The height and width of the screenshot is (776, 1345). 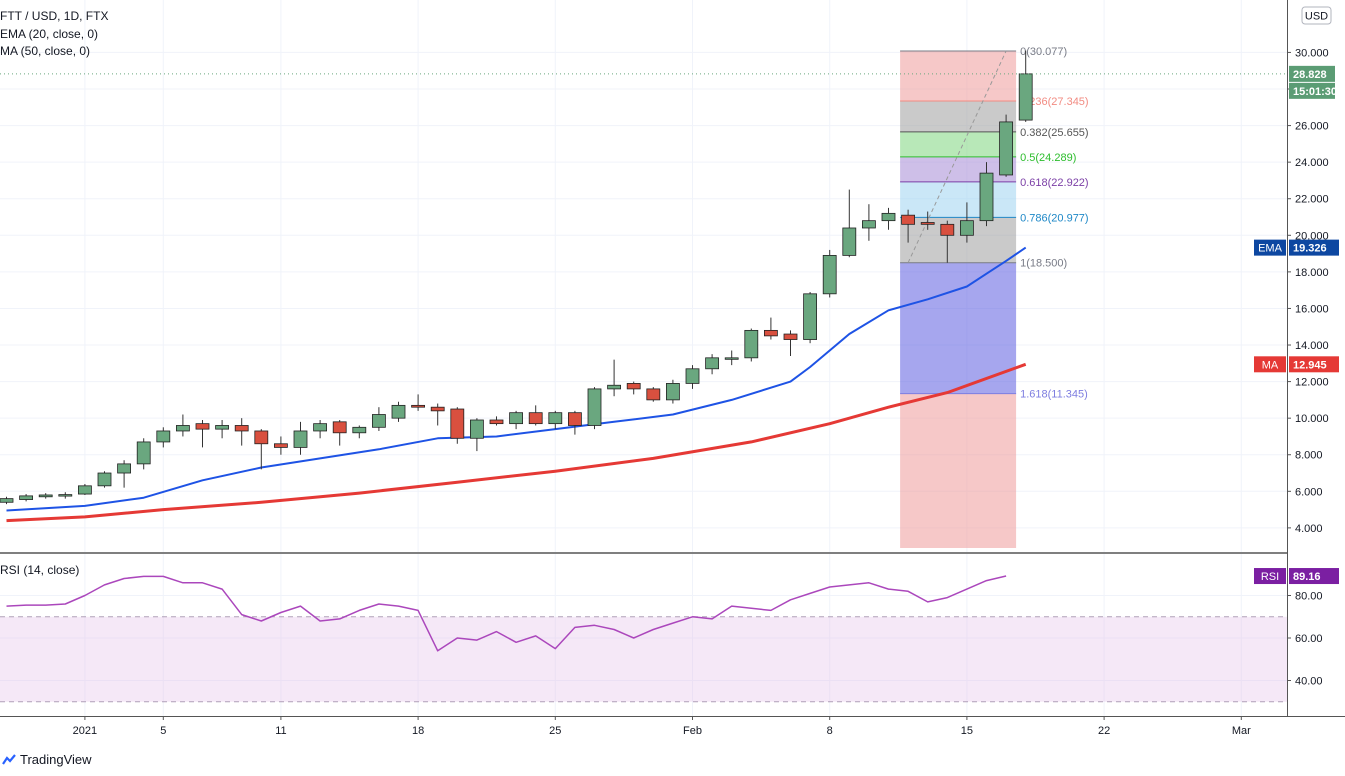 I want to click on currency-label: USD, so click(x=1316, y=17).